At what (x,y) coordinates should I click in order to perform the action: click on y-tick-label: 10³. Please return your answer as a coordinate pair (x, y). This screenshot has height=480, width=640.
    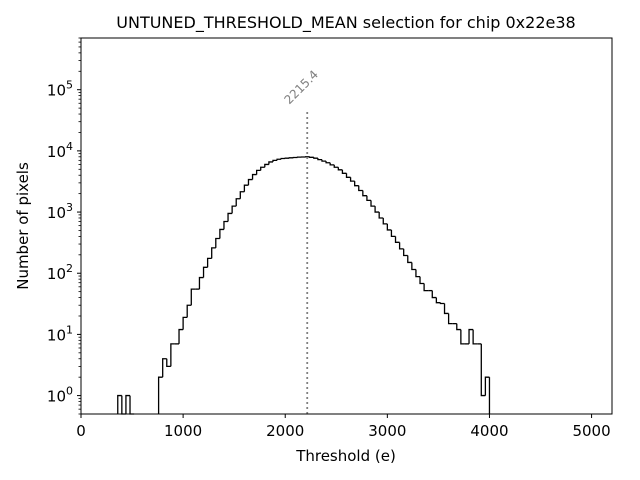
    Looking at the image, I should click on (60, 211).